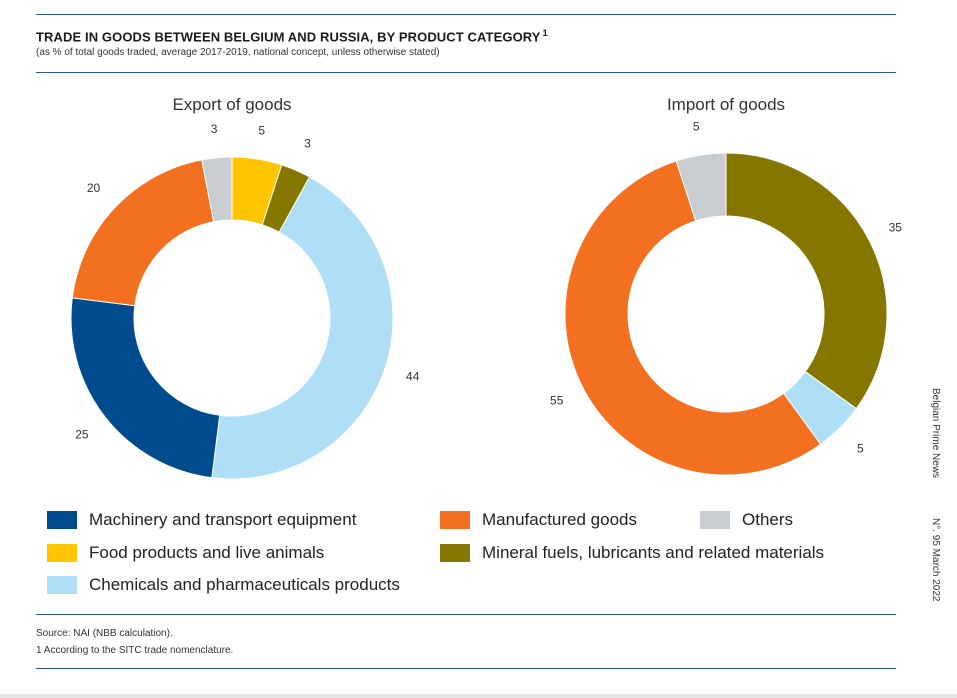  Describe the element at coordinates (62, 553) in the screenshot. I see `legend-swatch-food` at that location.